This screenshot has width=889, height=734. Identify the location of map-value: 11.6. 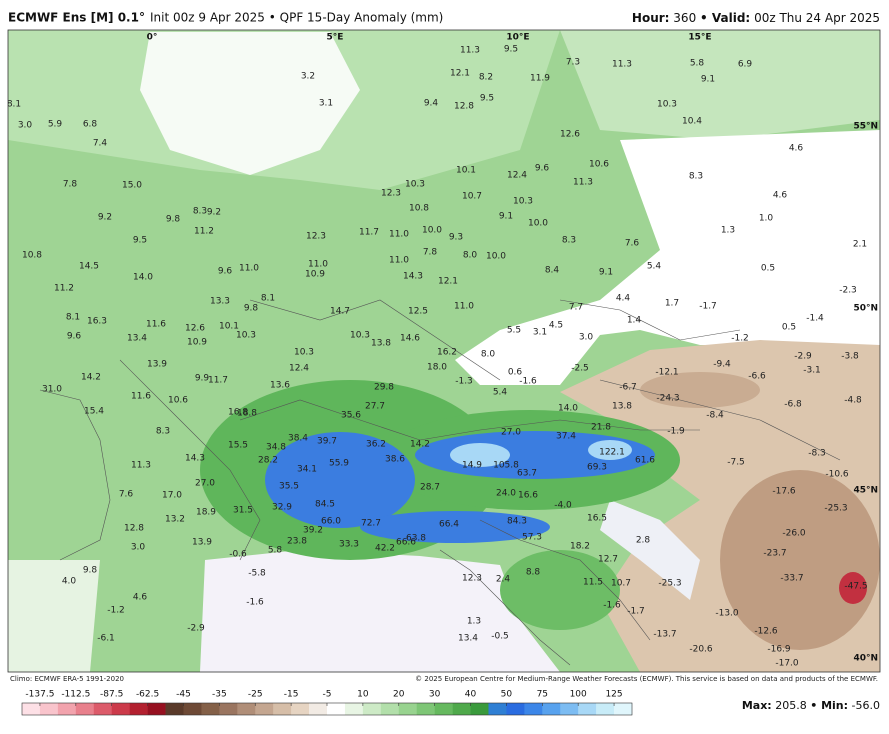
(141, 397).